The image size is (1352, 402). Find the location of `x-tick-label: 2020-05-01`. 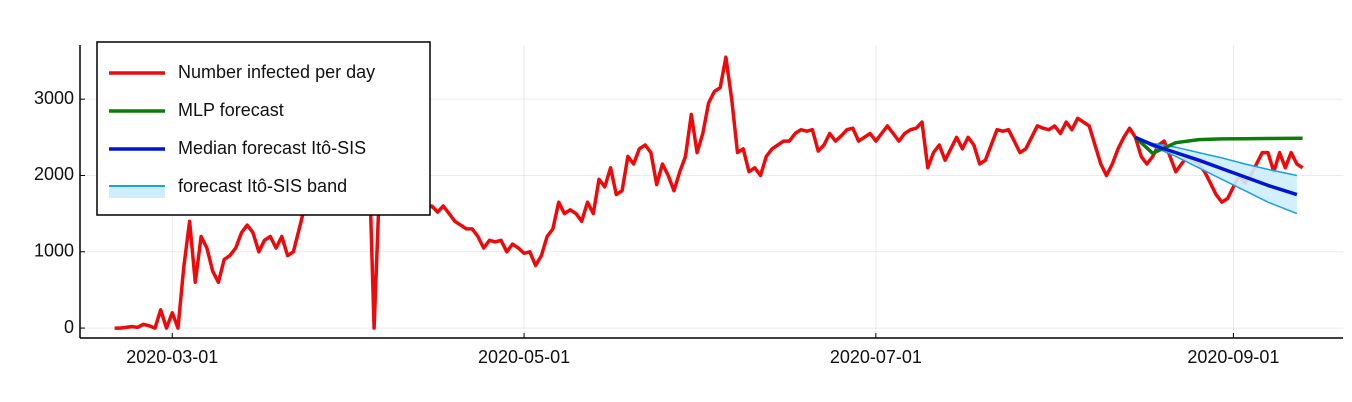

x-tick-label: 2020-05-01 is located at coordinates (524, 357).